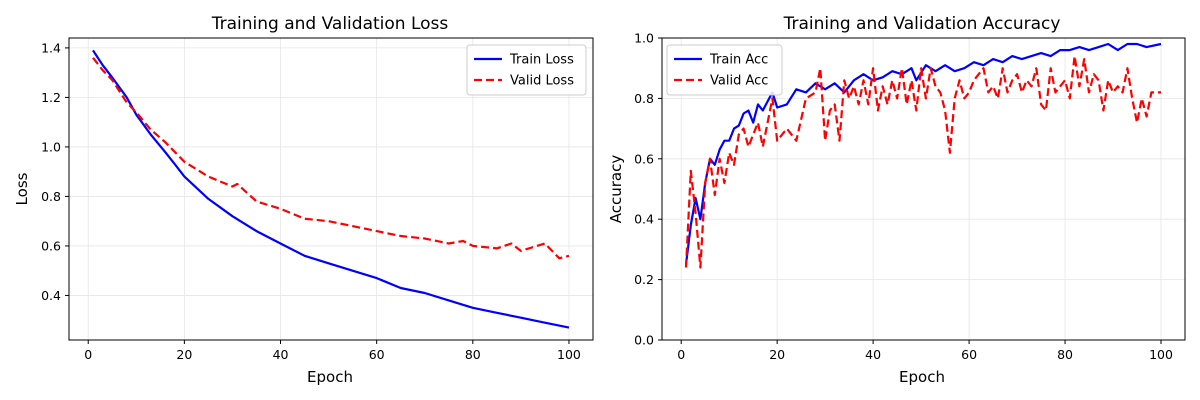 Image resolution: width=1200 pixels, height=400 pixels. What do you see at coordinates (644, 340) in the screenshot?
I see `accuracy-y-tick-label: 0.0` at bounding box center [644, 340].